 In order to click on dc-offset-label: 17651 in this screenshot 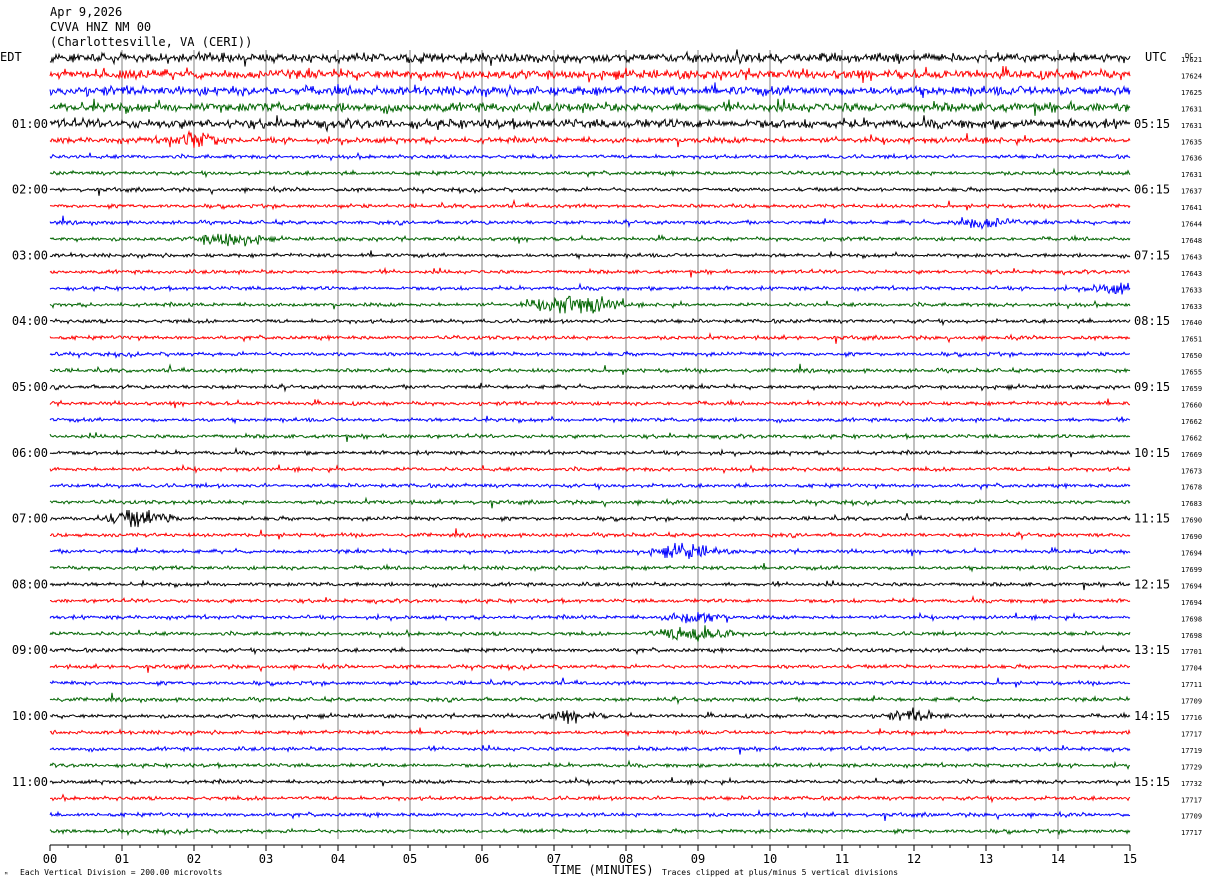, I will do `click(1191, 340)`.